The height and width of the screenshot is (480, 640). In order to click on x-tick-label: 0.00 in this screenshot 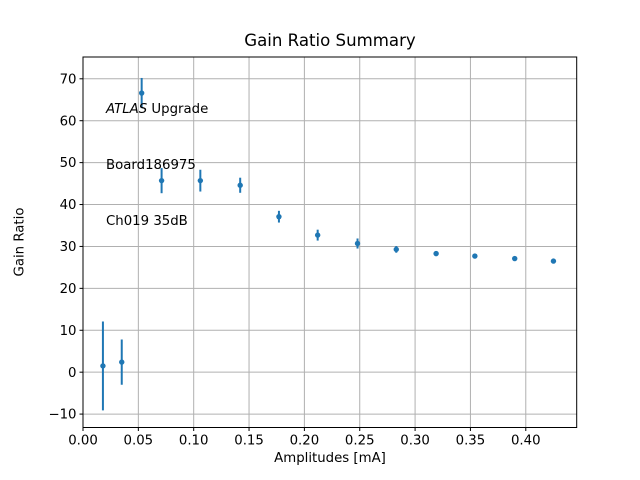, I will do `click(83, 441)`.